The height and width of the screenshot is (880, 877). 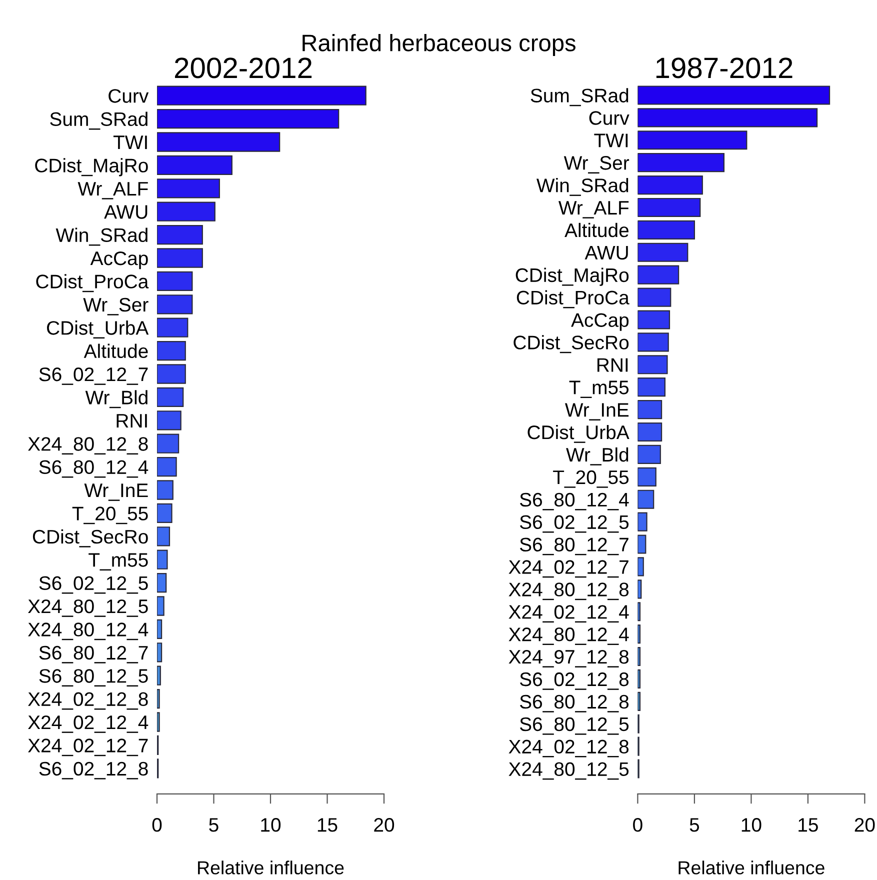 What do you see at coordinates (439, 45) in the screenshot?
I see `text: Rainfed herbaceous crops` at bounding box center [439, 45].